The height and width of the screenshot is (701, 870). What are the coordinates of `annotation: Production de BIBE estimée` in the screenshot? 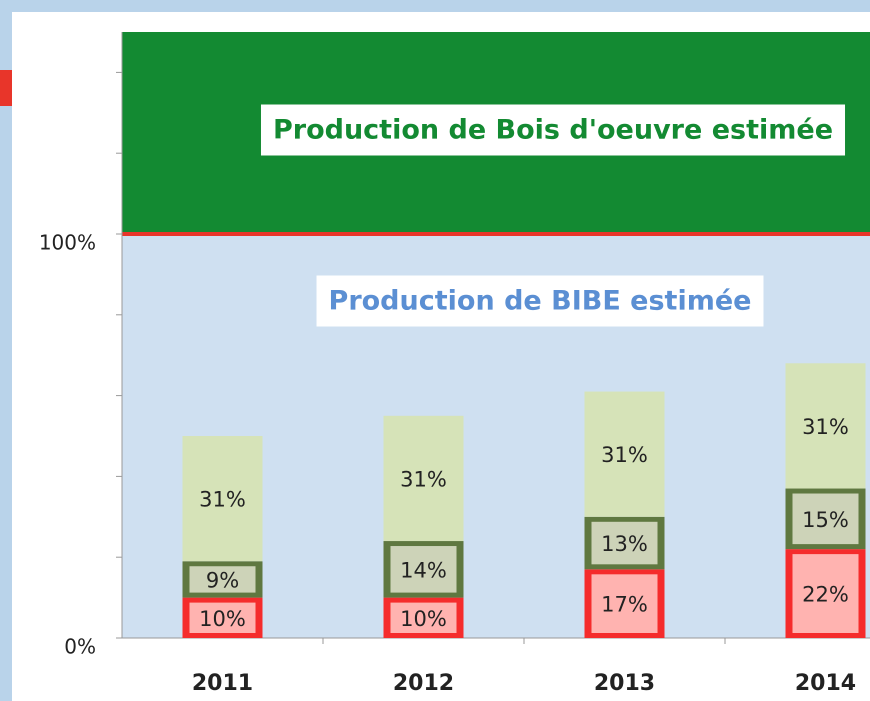 It's located at (540, 301).